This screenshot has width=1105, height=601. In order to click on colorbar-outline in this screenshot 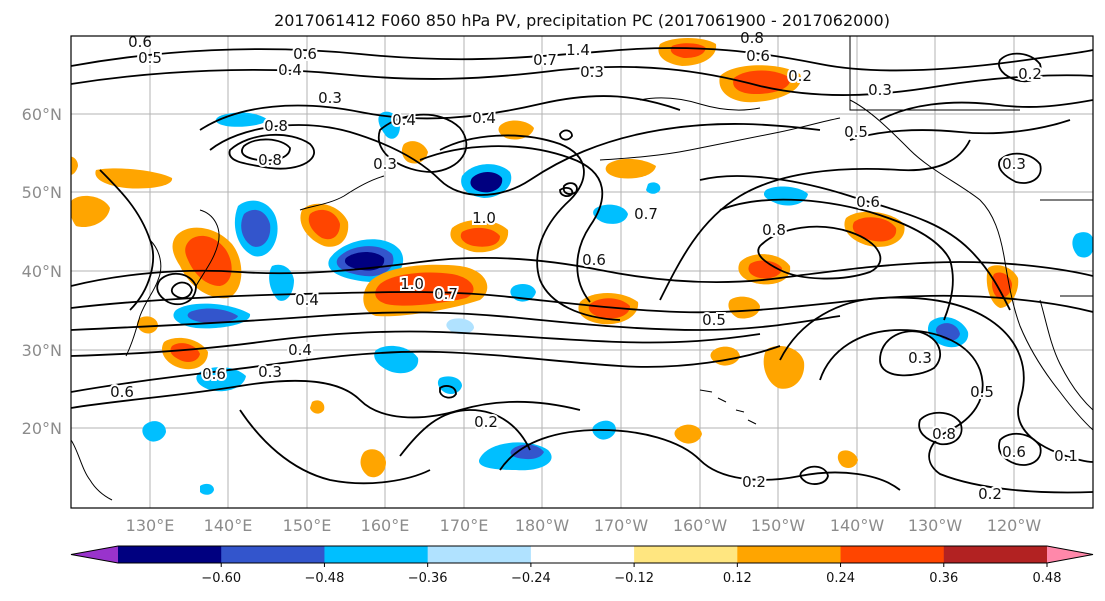, I will do `click(582, 554)`.